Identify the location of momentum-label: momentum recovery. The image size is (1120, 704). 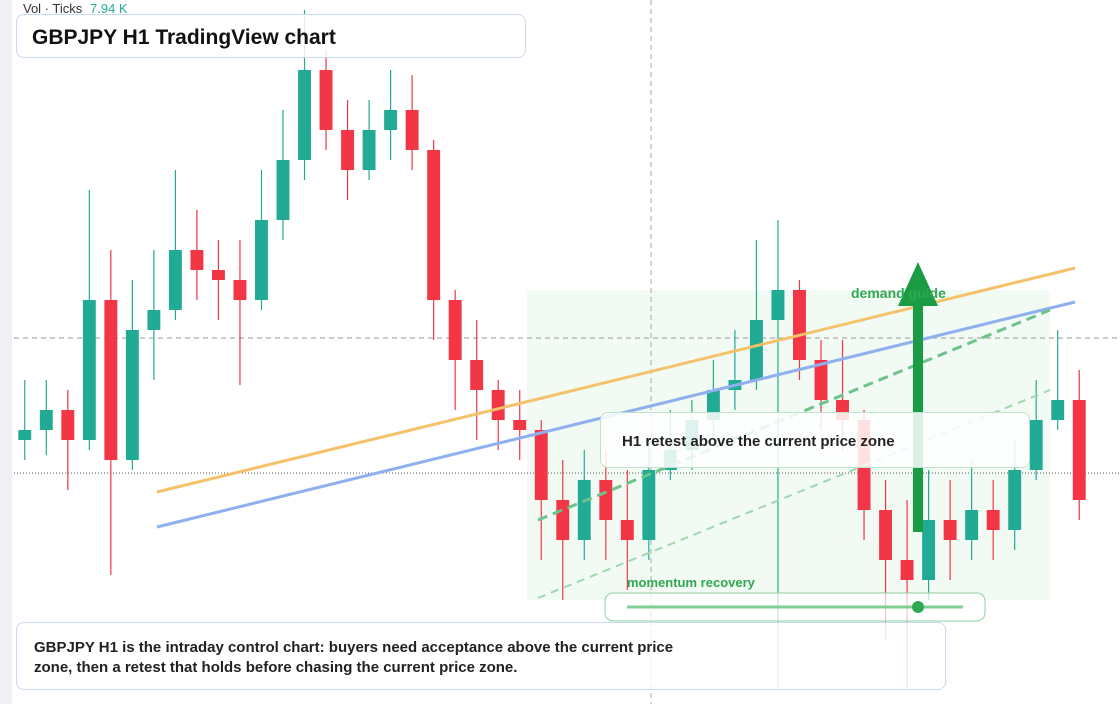
(691, 582).